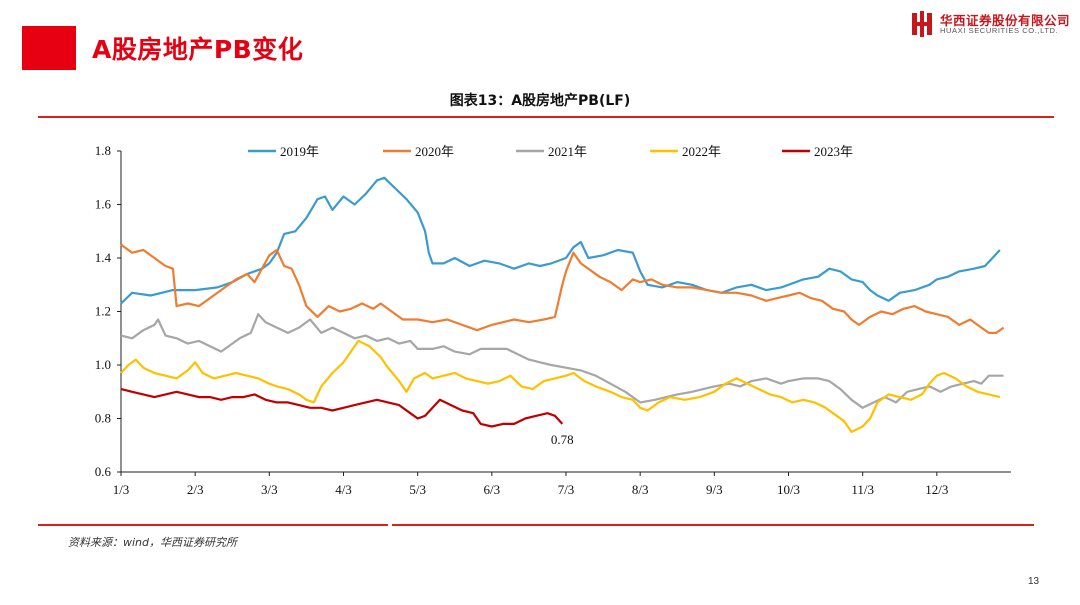 The image size is (1080, 605). I want to click on chart-title: 图表13：A股房地产PB(LF), so click(540, 101).